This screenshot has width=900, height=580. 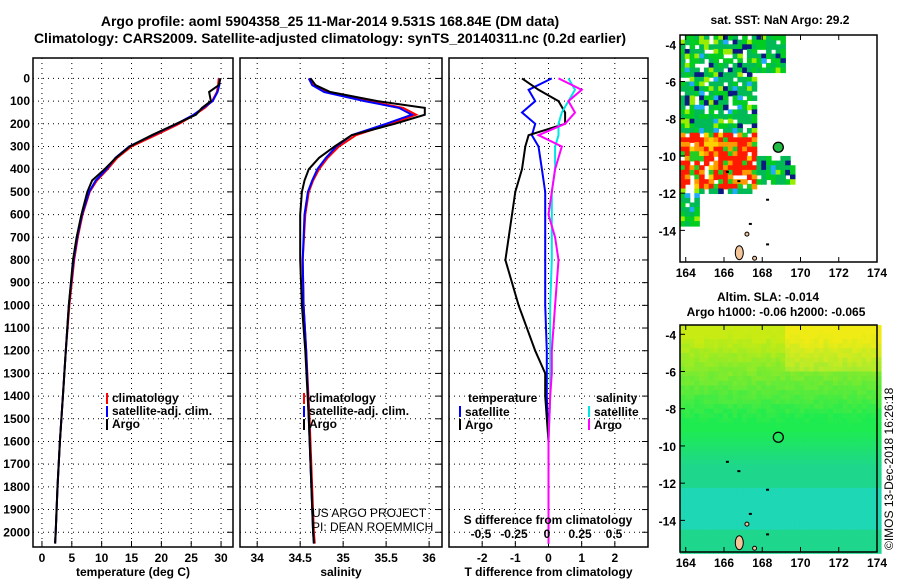 What do you see at coordinates (20, 146) in the screenshot?
I see `pressure-tick-label: 300` at bounding box center [20, 146].